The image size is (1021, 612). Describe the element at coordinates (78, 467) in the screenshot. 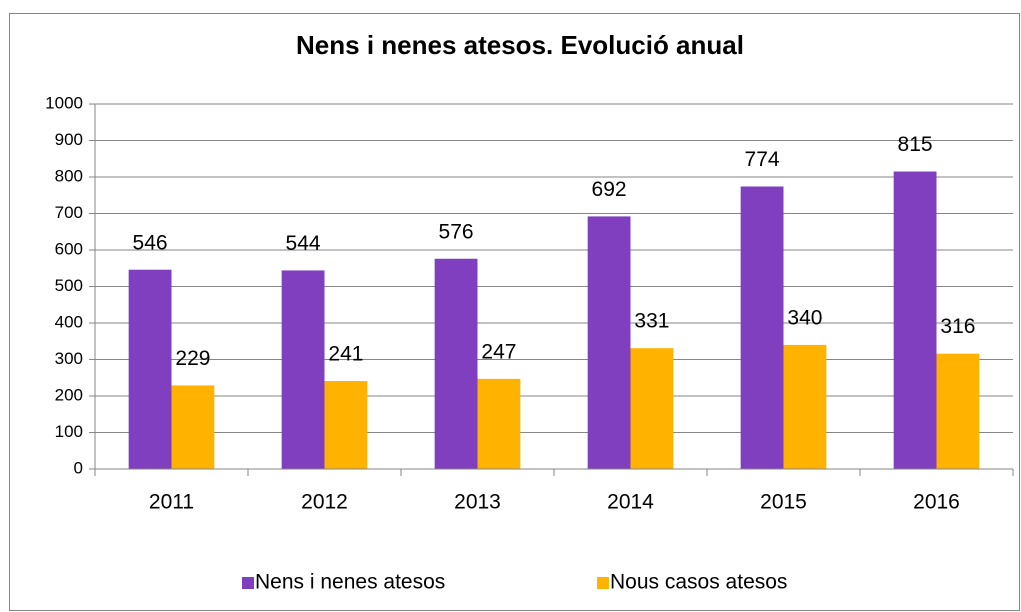

I see `y-tick-label: 0` at that location.